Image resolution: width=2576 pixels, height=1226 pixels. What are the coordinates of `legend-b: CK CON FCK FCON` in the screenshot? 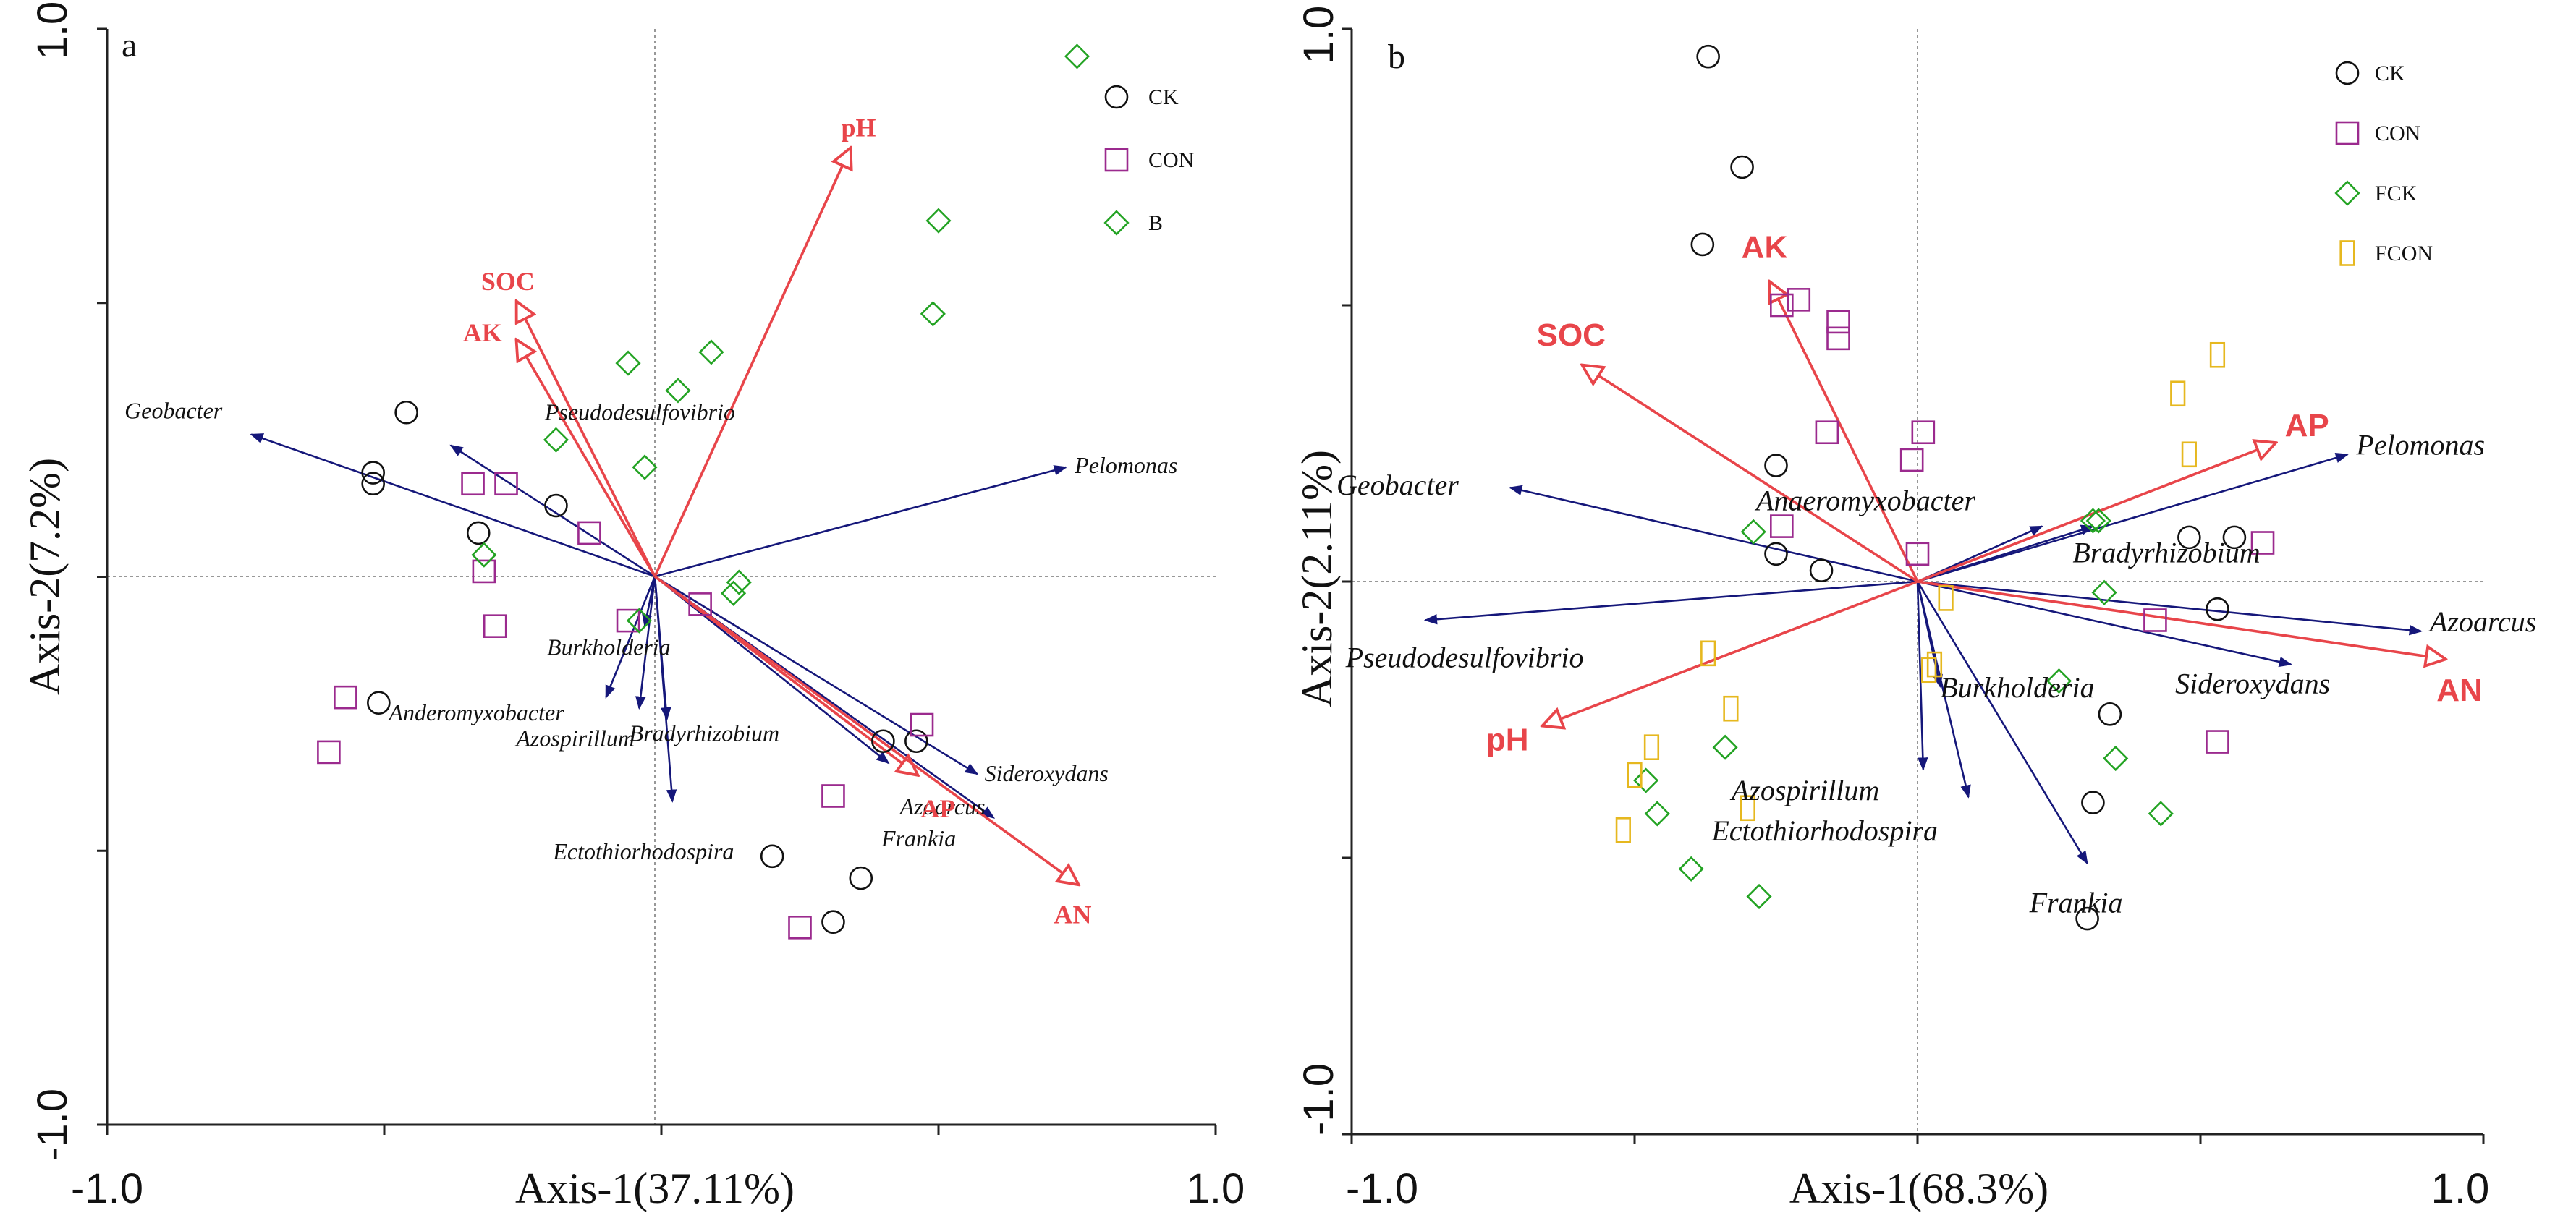 It's located at (2383, 163).